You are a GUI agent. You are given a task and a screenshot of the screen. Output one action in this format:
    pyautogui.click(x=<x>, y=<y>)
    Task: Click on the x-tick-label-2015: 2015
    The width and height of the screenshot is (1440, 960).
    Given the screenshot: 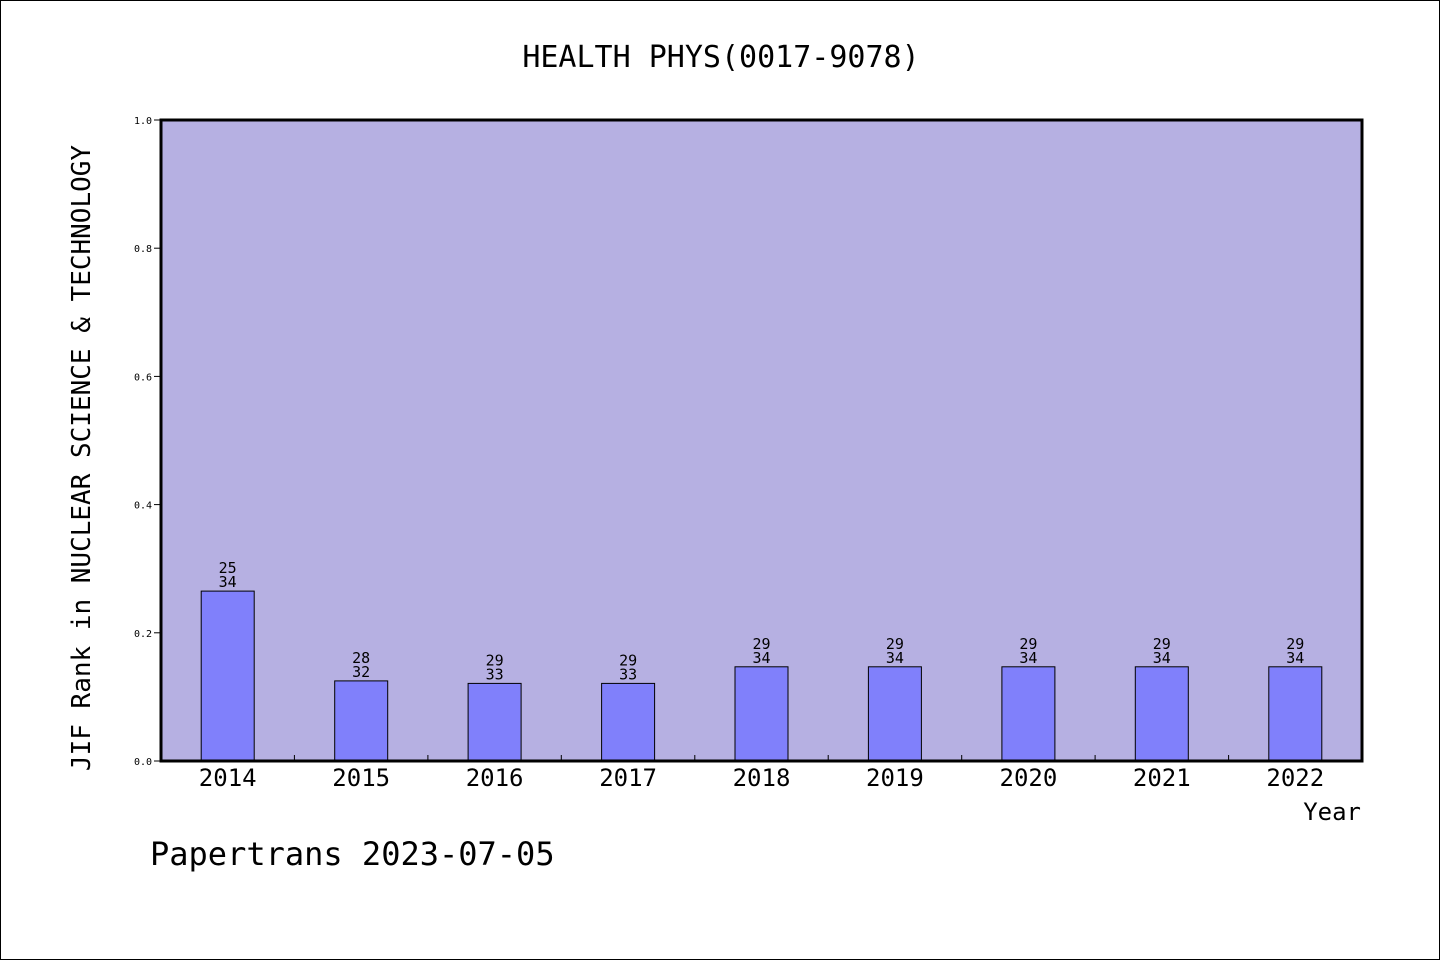 What is the action you would take?
    pyautogui.click(x=361, y=778)
    